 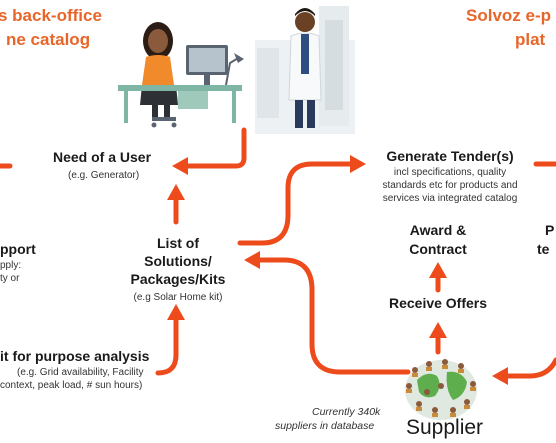 What do you see at coordinates (438, 303) in the screenshot?
I see `receive-offers-title: Receive Offers` at bounding box center [438, 303].